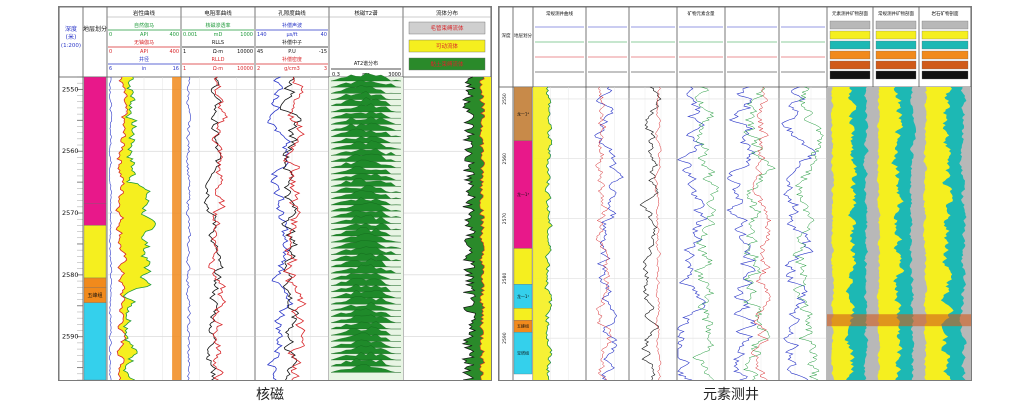  I want to click on curve-name: 补偿密度, so click(292, 59).